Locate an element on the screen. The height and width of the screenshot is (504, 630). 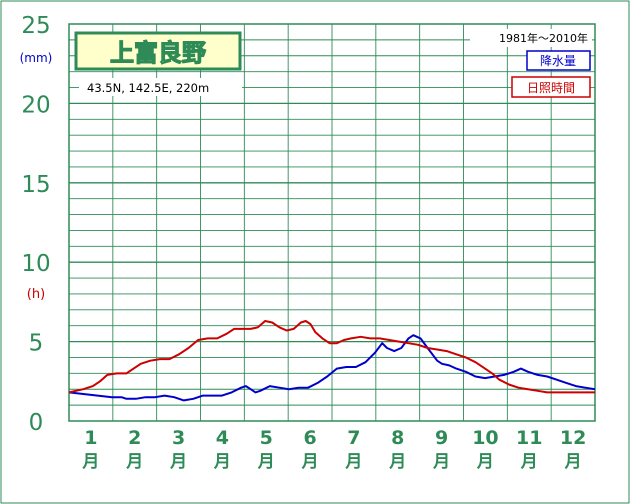
x-tick-label: 5 is located at coordinates (266, 438).